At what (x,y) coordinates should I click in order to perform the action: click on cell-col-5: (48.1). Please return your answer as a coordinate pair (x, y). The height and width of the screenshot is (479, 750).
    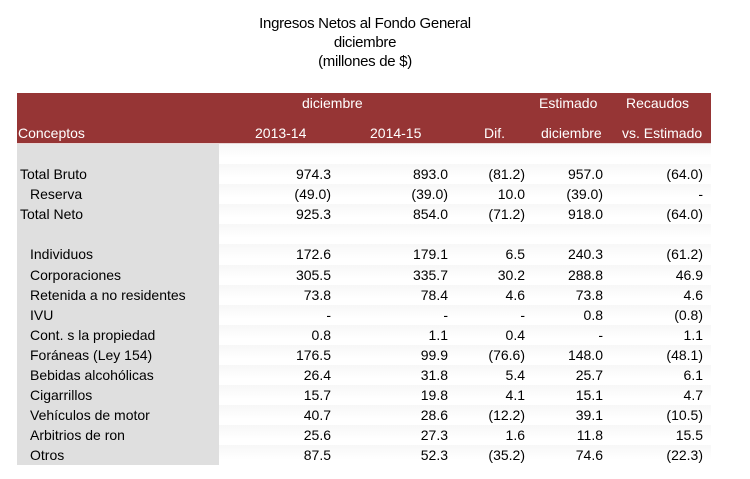
    Looking at the image, I should click on (684, 354).